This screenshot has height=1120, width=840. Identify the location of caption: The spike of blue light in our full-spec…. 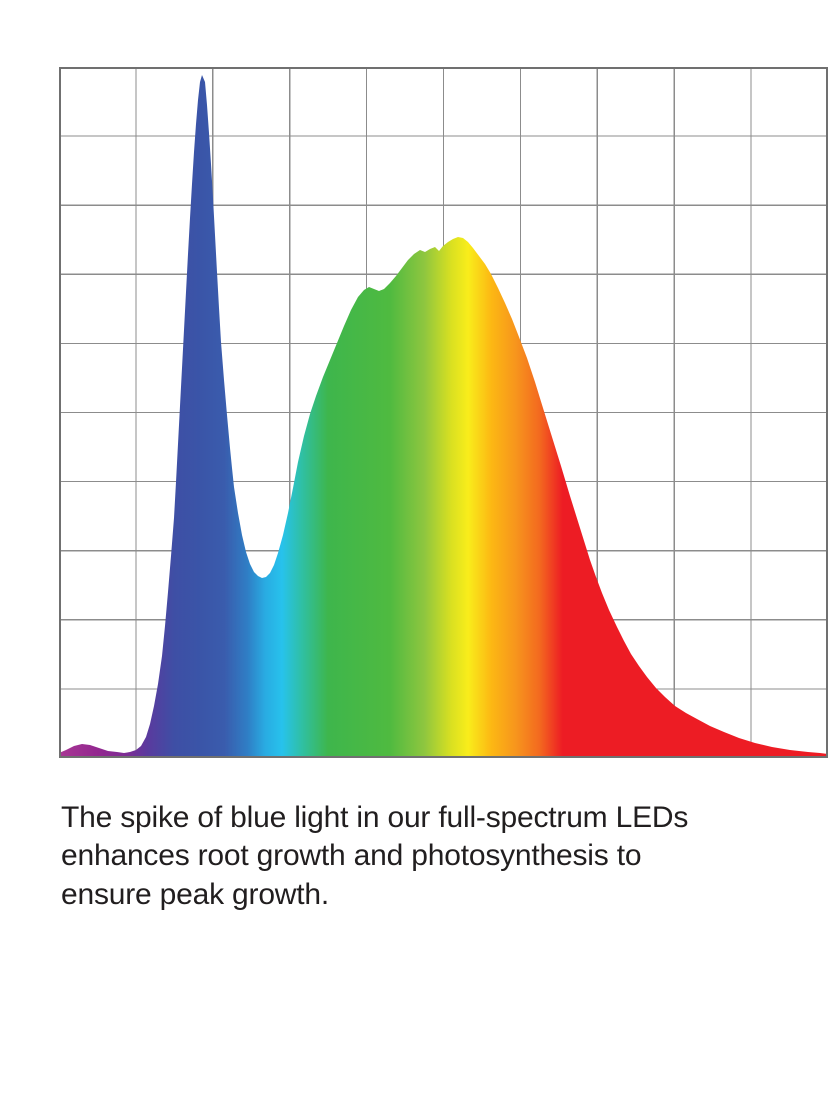
(429, 856).